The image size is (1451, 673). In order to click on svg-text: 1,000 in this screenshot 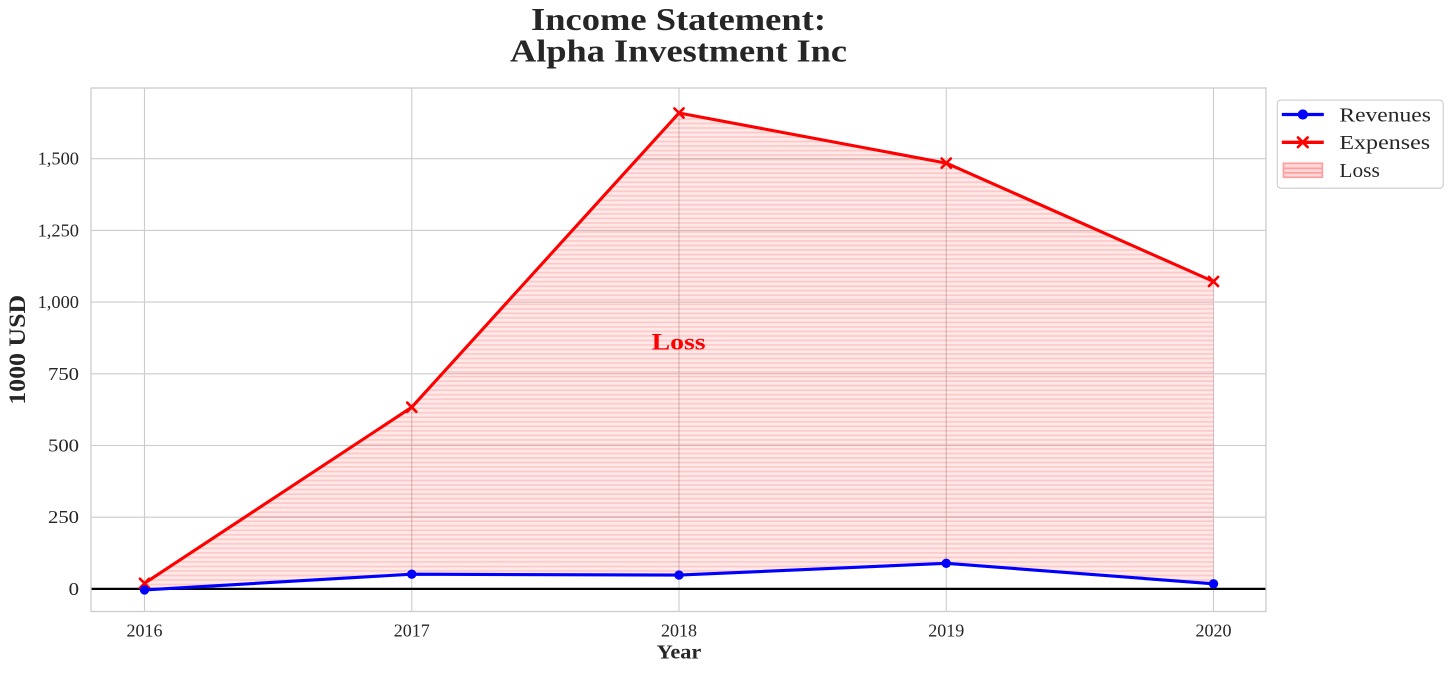, I will do `click(58, 302)`.